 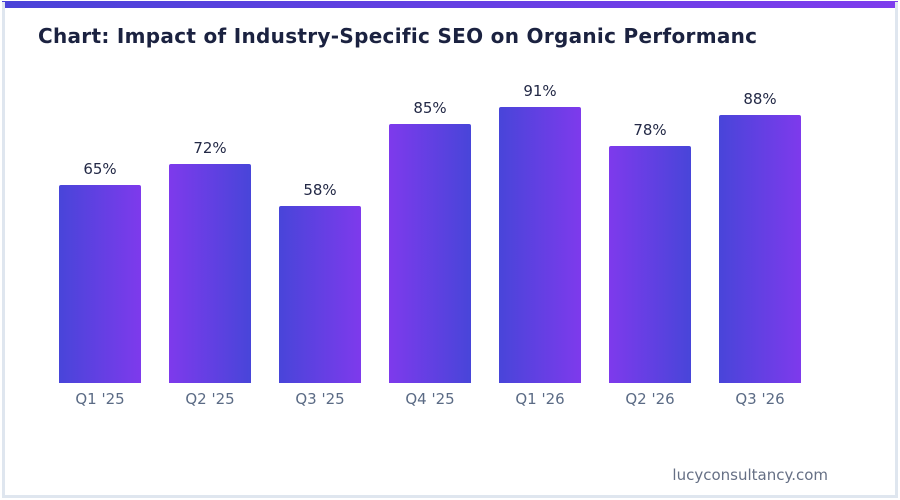 I want to click on bar-value-label: 72%, so click(x=210, y=148).